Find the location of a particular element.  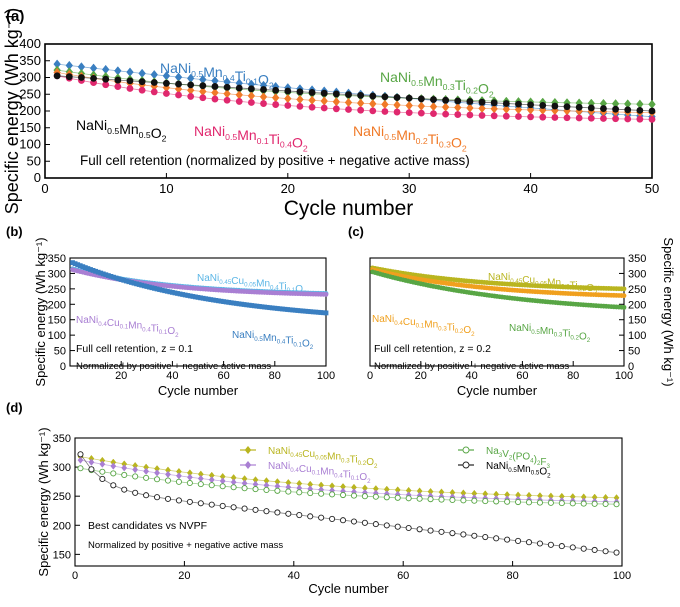

series-label: NaNi0.5Mn0.5O2 is located at coordinates (121, 130).